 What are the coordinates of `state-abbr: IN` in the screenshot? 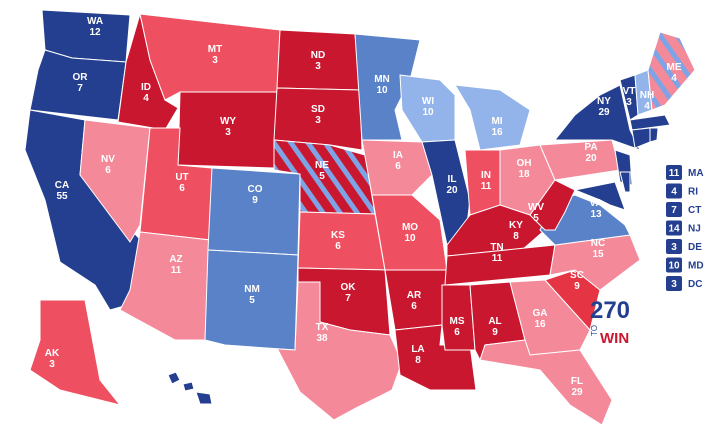 It's located at (486, 175).